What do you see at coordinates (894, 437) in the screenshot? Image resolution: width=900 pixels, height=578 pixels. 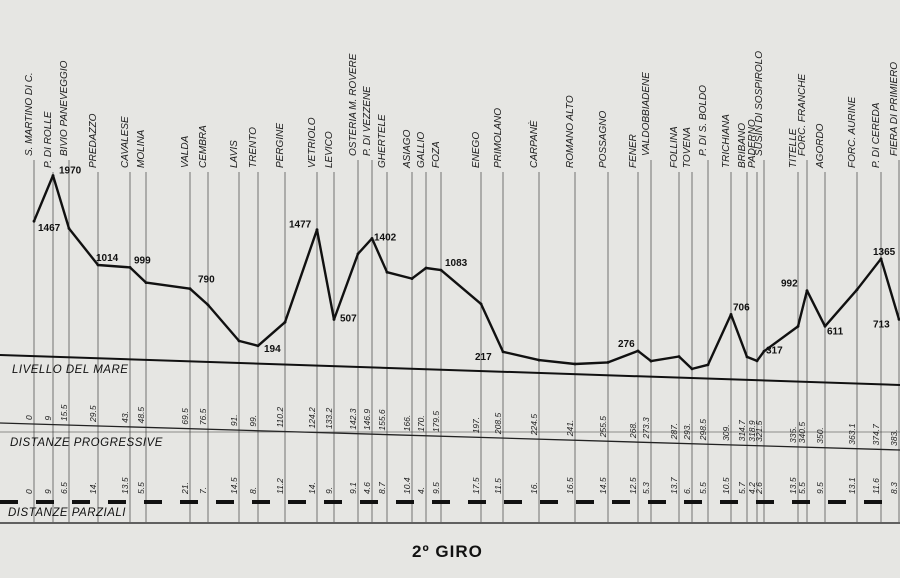 I see `progressive-distance-label: 383.` at bounding box center [894, 437].